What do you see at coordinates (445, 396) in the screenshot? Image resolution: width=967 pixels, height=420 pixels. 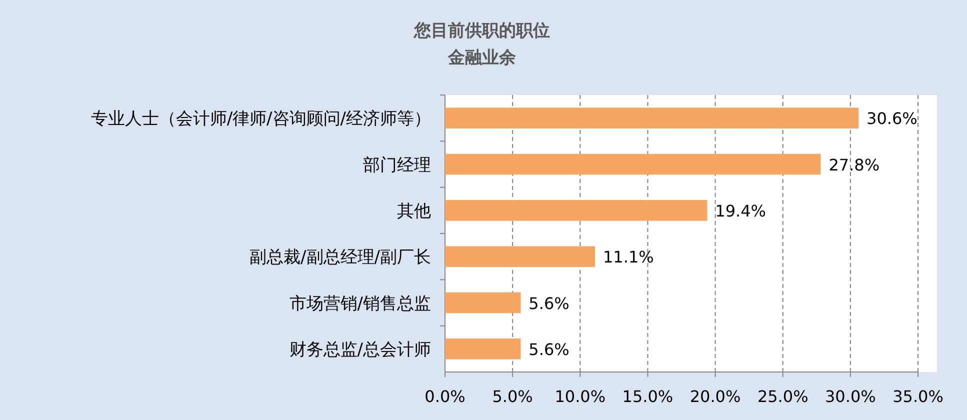 I see `x-tick-label: 0.0%` at bounding box center [445, 396].